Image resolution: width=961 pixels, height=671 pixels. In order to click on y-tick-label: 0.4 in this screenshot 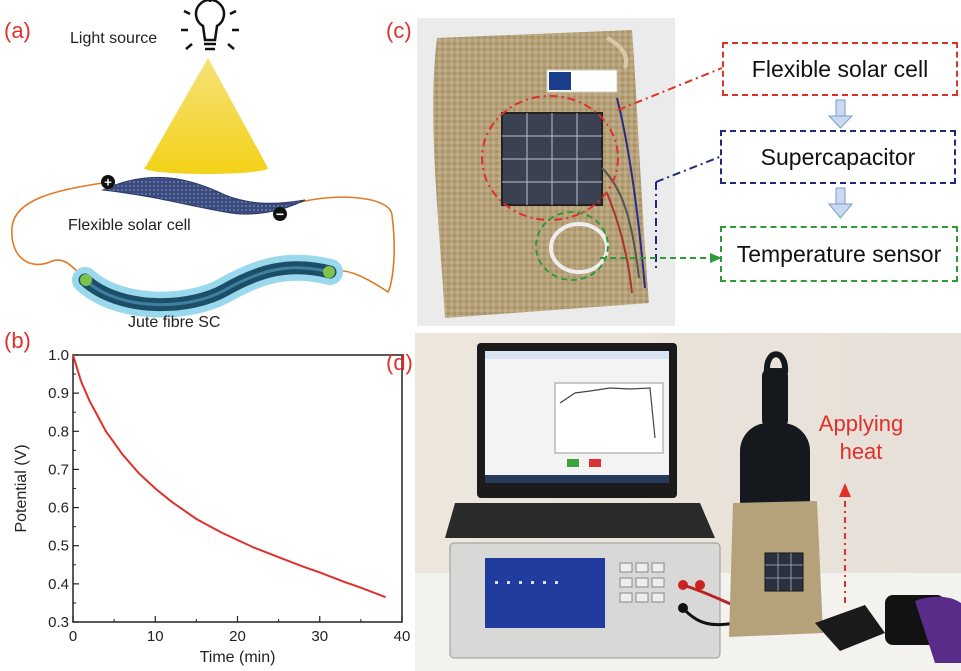, I will do `click(58, 584)`.